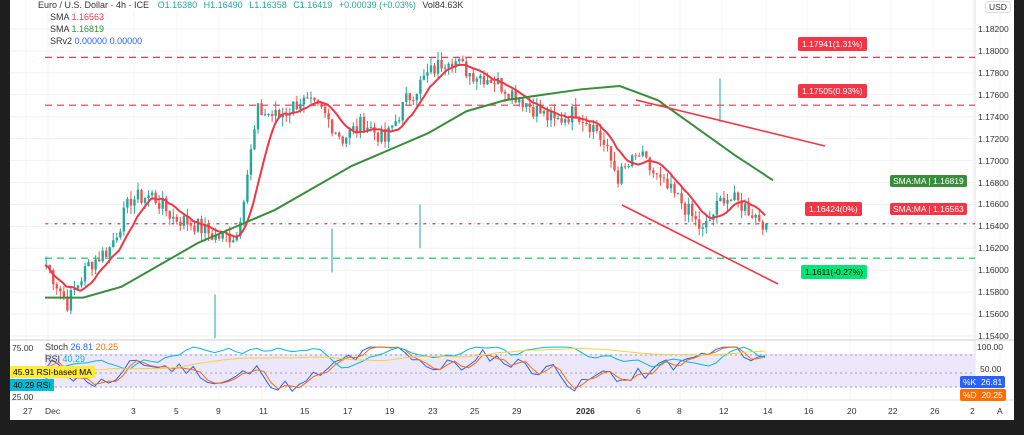  What do you see at coordinates (305, 411) in the screenshot?
I see `time-tick: 15` at bounding box center [305, 411].